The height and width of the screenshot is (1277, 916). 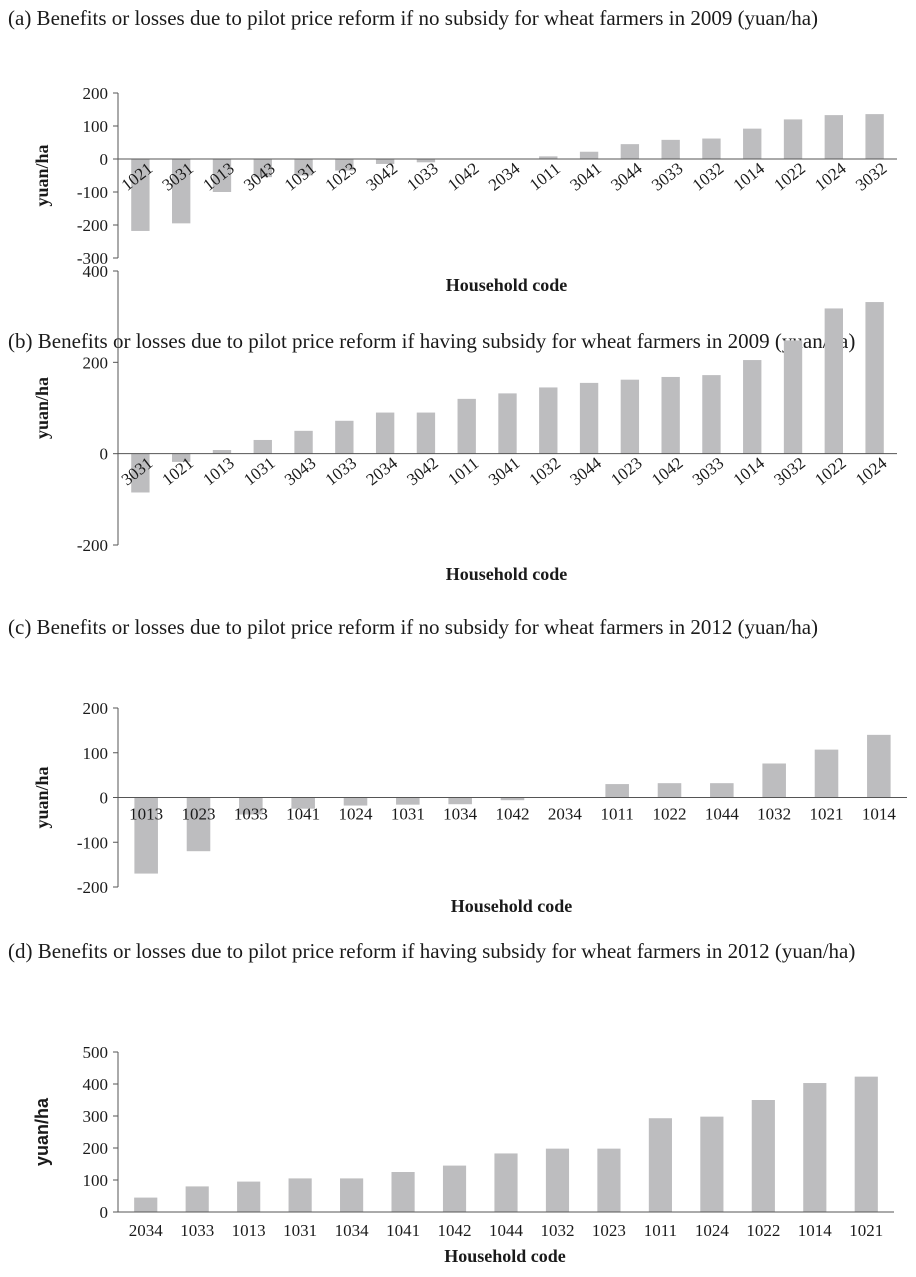 I want to click on y-tick-label: 400, so click(x=96, y=1084).